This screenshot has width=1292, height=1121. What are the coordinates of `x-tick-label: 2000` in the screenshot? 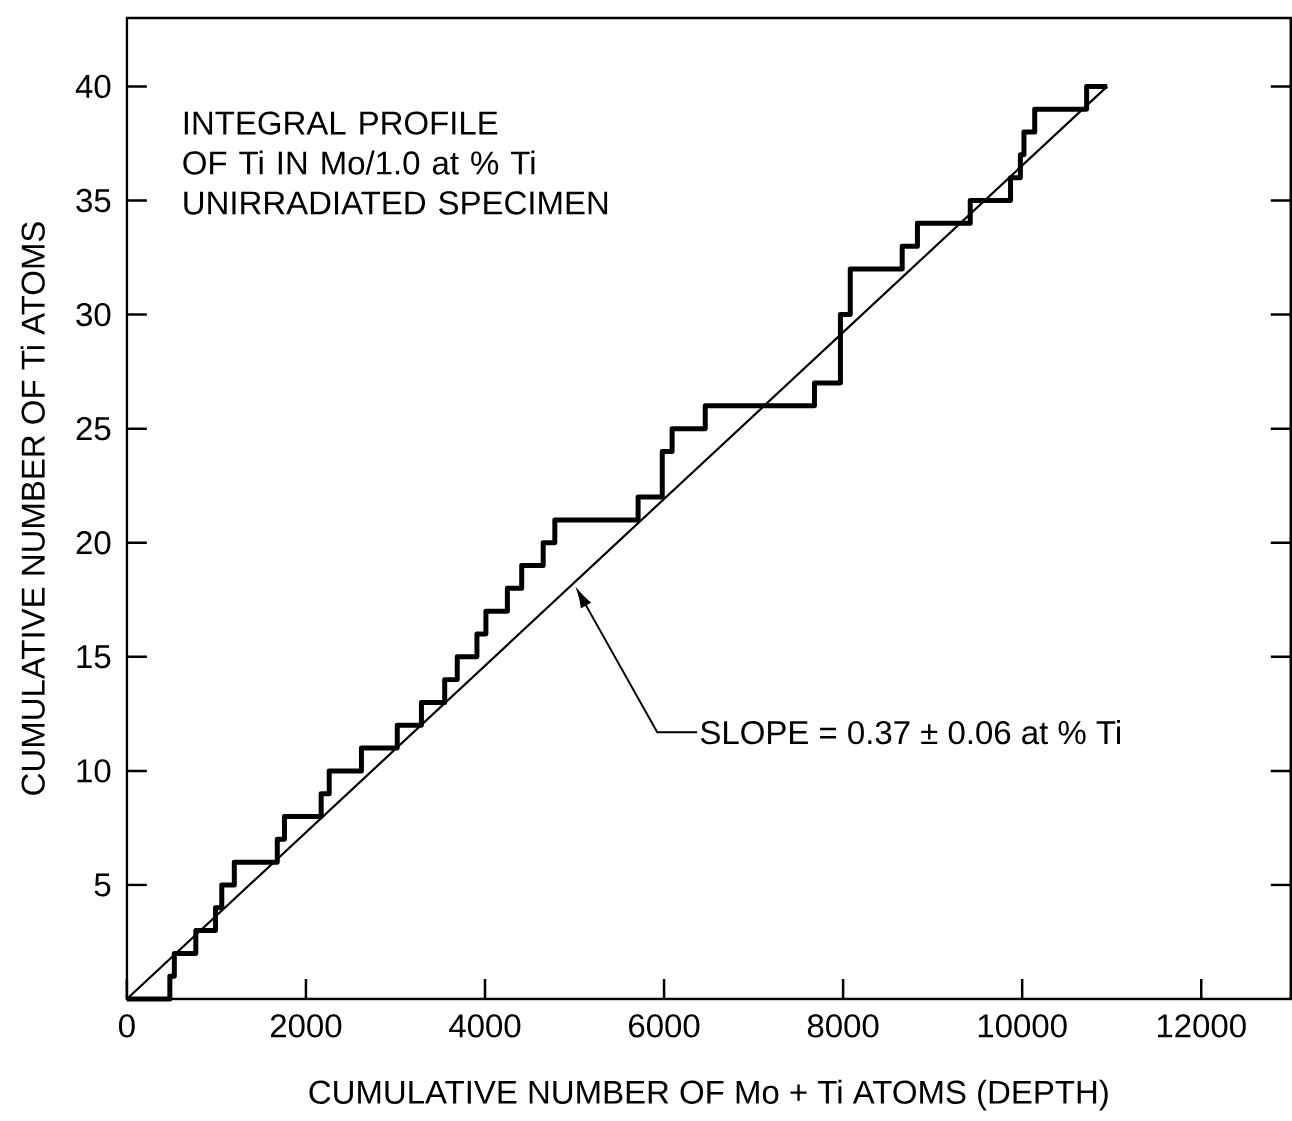 It's located at (306, 1026).